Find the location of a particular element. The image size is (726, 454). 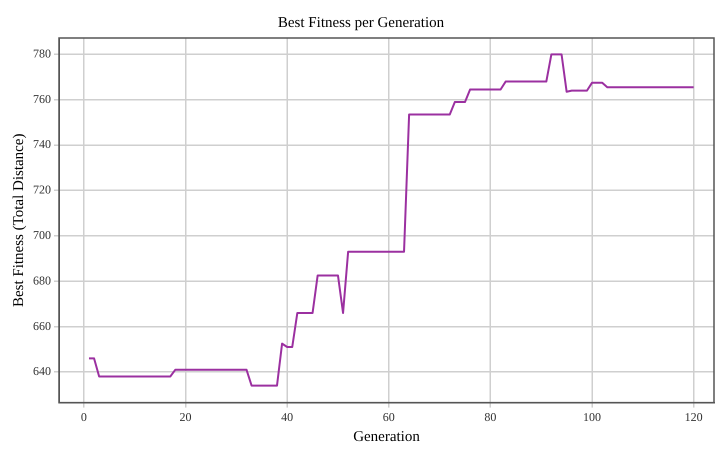

y-tick-label: 700 is located at coordinates (42, 235).